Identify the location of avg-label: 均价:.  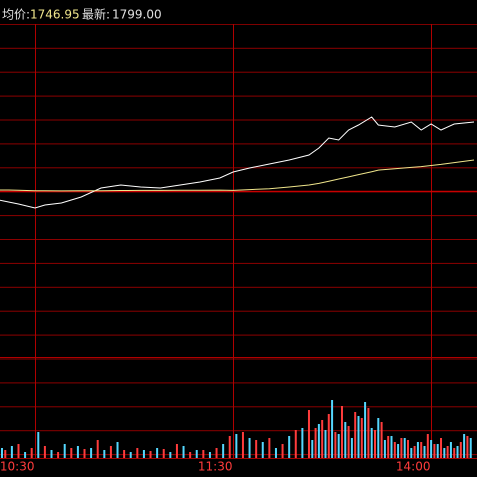
(16, 15).